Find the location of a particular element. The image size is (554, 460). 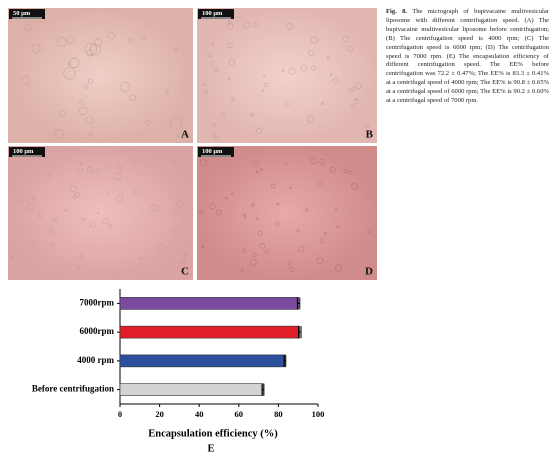

panel-label: C is located at coordinates (185, 272).